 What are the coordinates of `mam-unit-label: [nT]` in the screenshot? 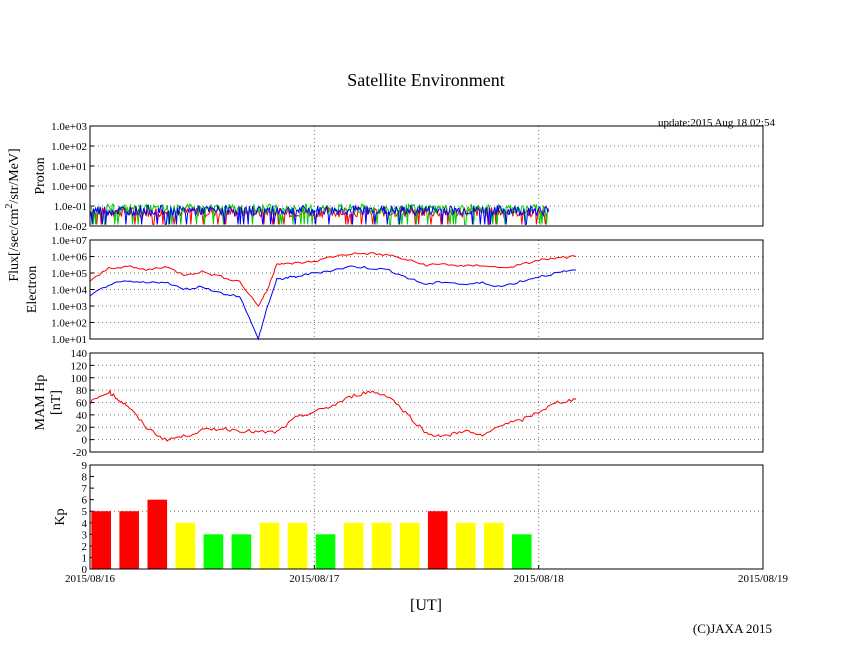 It's located at (56, 402).